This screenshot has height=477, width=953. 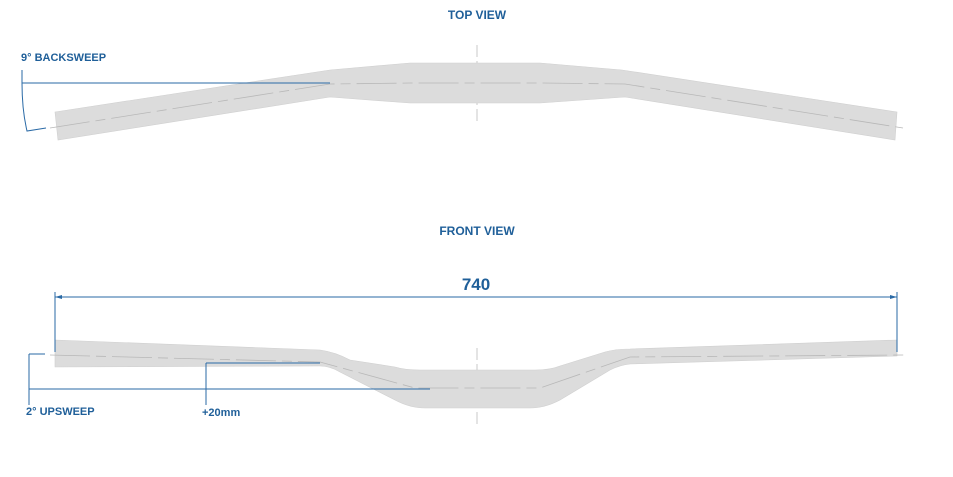 I want to click on front-view-title: FRONT VIEW, so click(x=477, y=231).